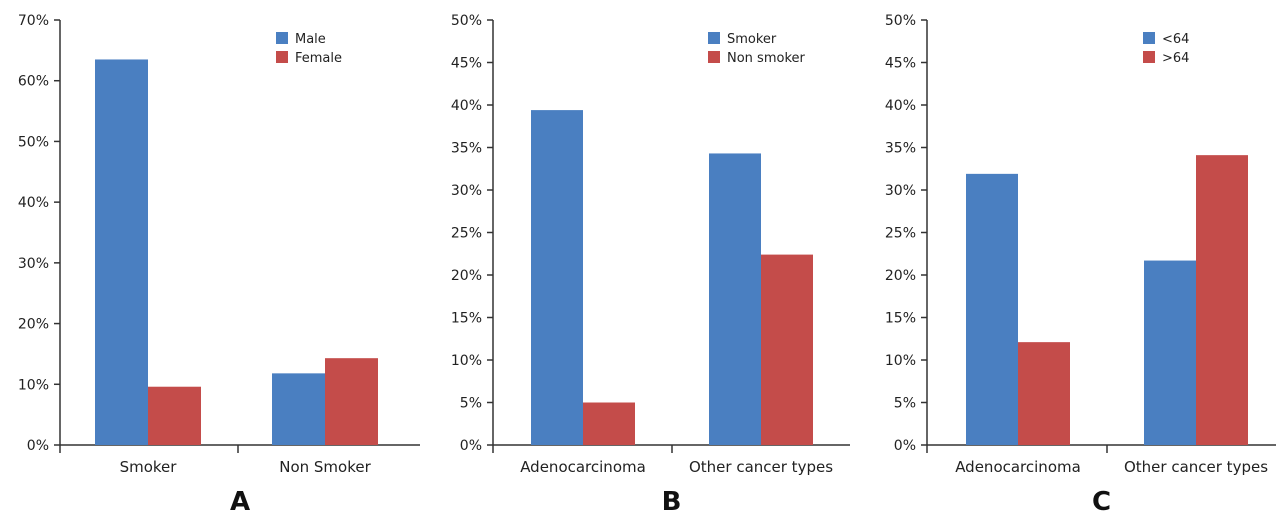  I want to click on panel-label: C, so click(1101, 502).